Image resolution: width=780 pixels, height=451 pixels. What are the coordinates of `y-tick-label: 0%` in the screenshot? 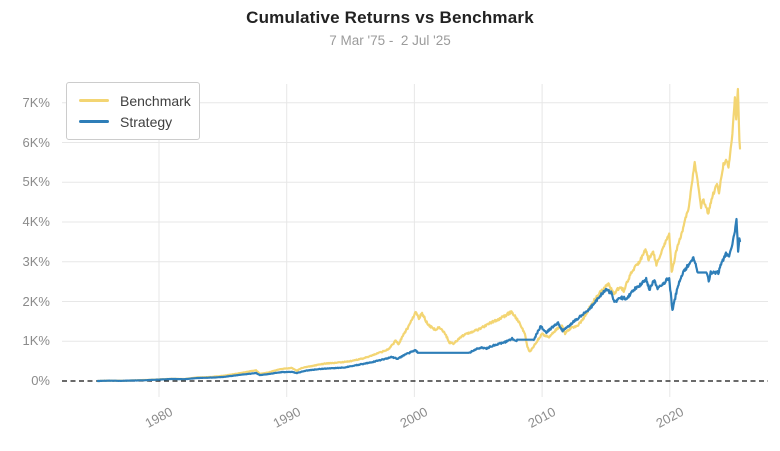 It's located at (40, 380).